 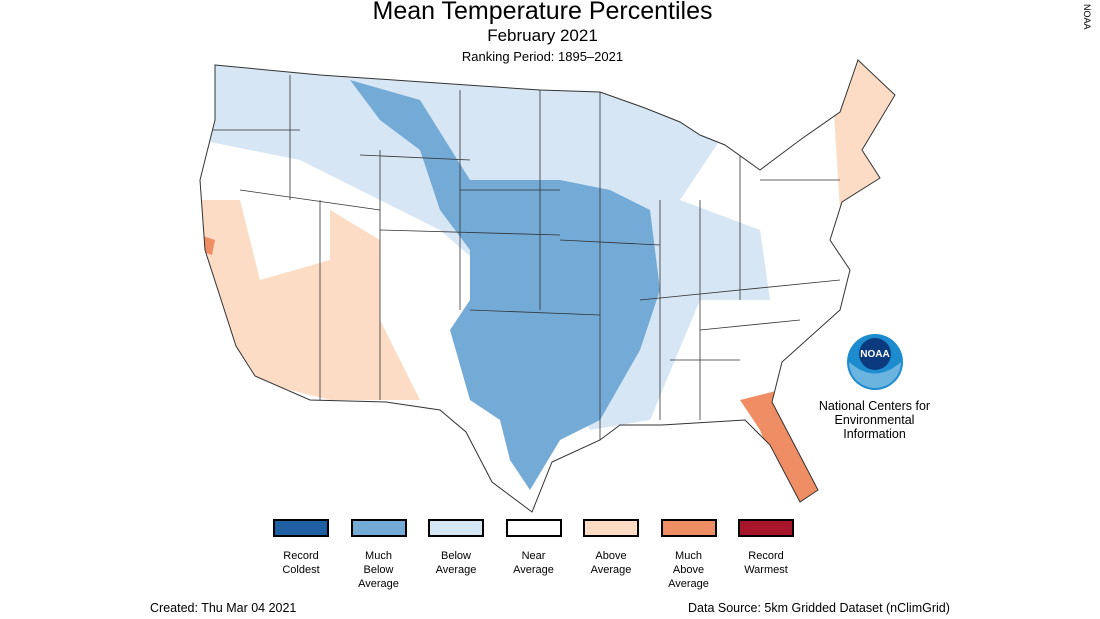 I want to click on legend-item: Much Above Average, so click(x=689, y=555).